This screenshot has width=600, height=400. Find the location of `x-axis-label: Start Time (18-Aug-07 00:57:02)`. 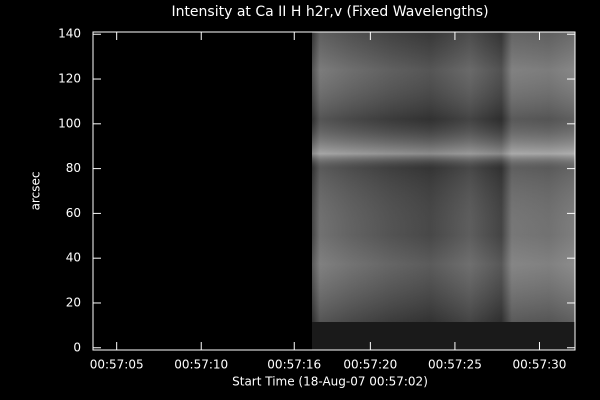

x-axis-label: Start Time (18-Aug-07 00:57:02) is located at coordinates (330, 382).